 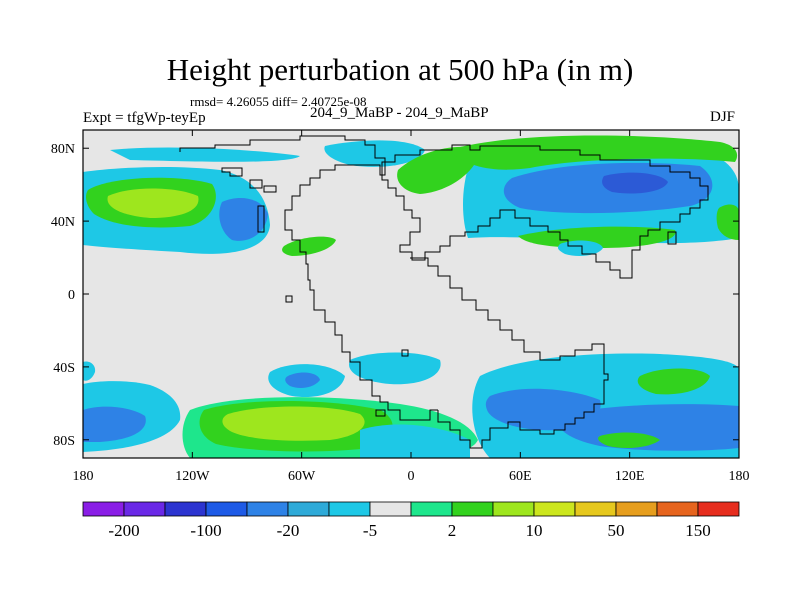 What do you see at coordinates (411, 520) in the screenshot?
I see `colorbar: -200 -100 -20 -5 2 10 50 150` at bounding box center [411, 520].